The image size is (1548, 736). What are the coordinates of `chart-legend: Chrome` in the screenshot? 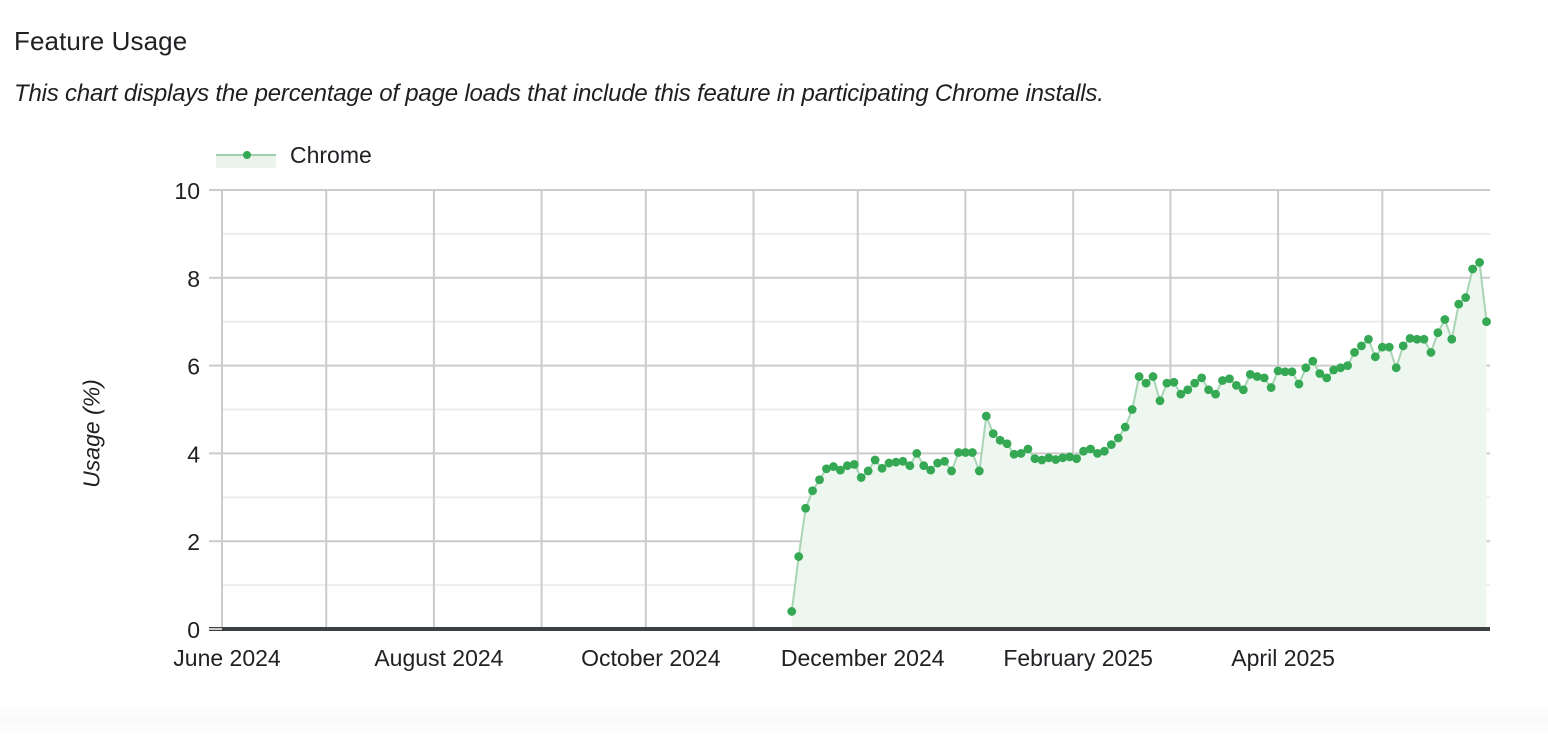 It's located at (294, 155).